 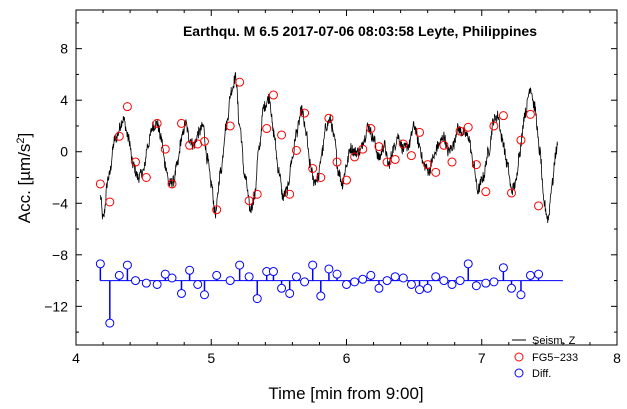 I want to click on series-diff, so click(x=329, y=293).